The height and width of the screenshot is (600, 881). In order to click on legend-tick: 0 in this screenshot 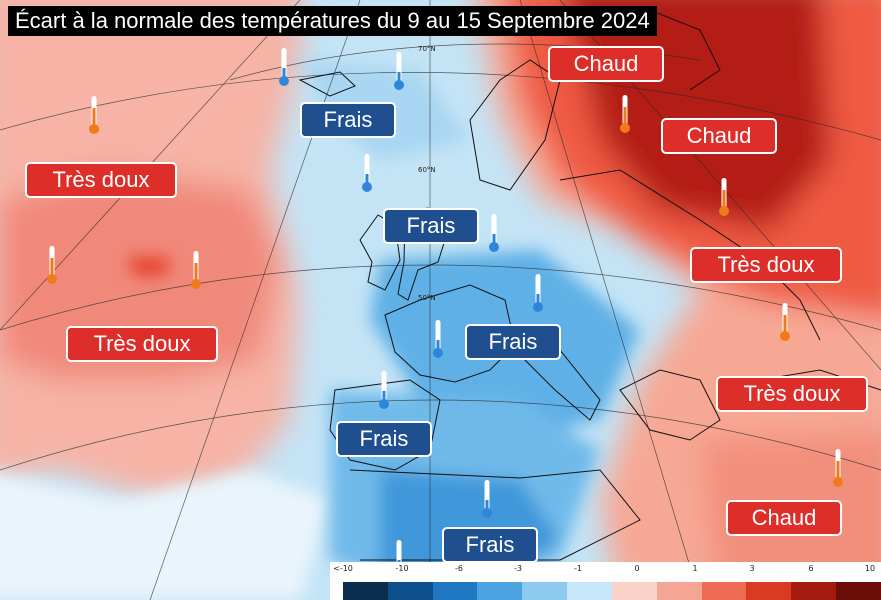, I will do `click(637, 568)`.